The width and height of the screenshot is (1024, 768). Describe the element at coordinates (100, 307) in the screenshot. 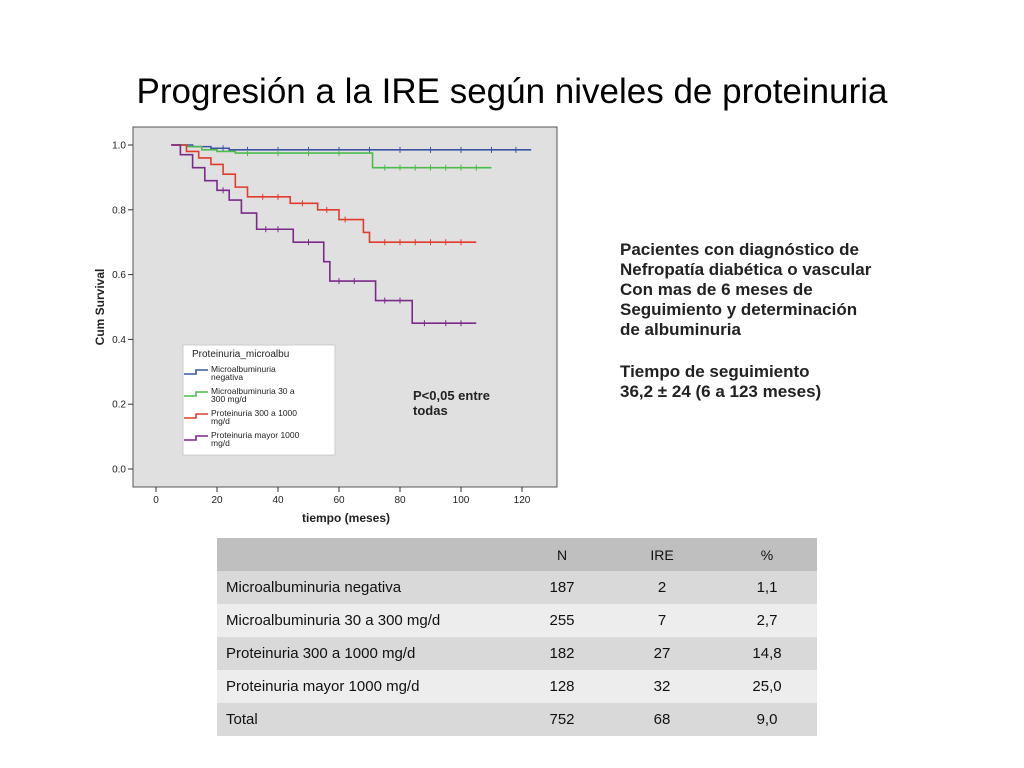

I see `y-axis-label: Cum Survival` at that location.